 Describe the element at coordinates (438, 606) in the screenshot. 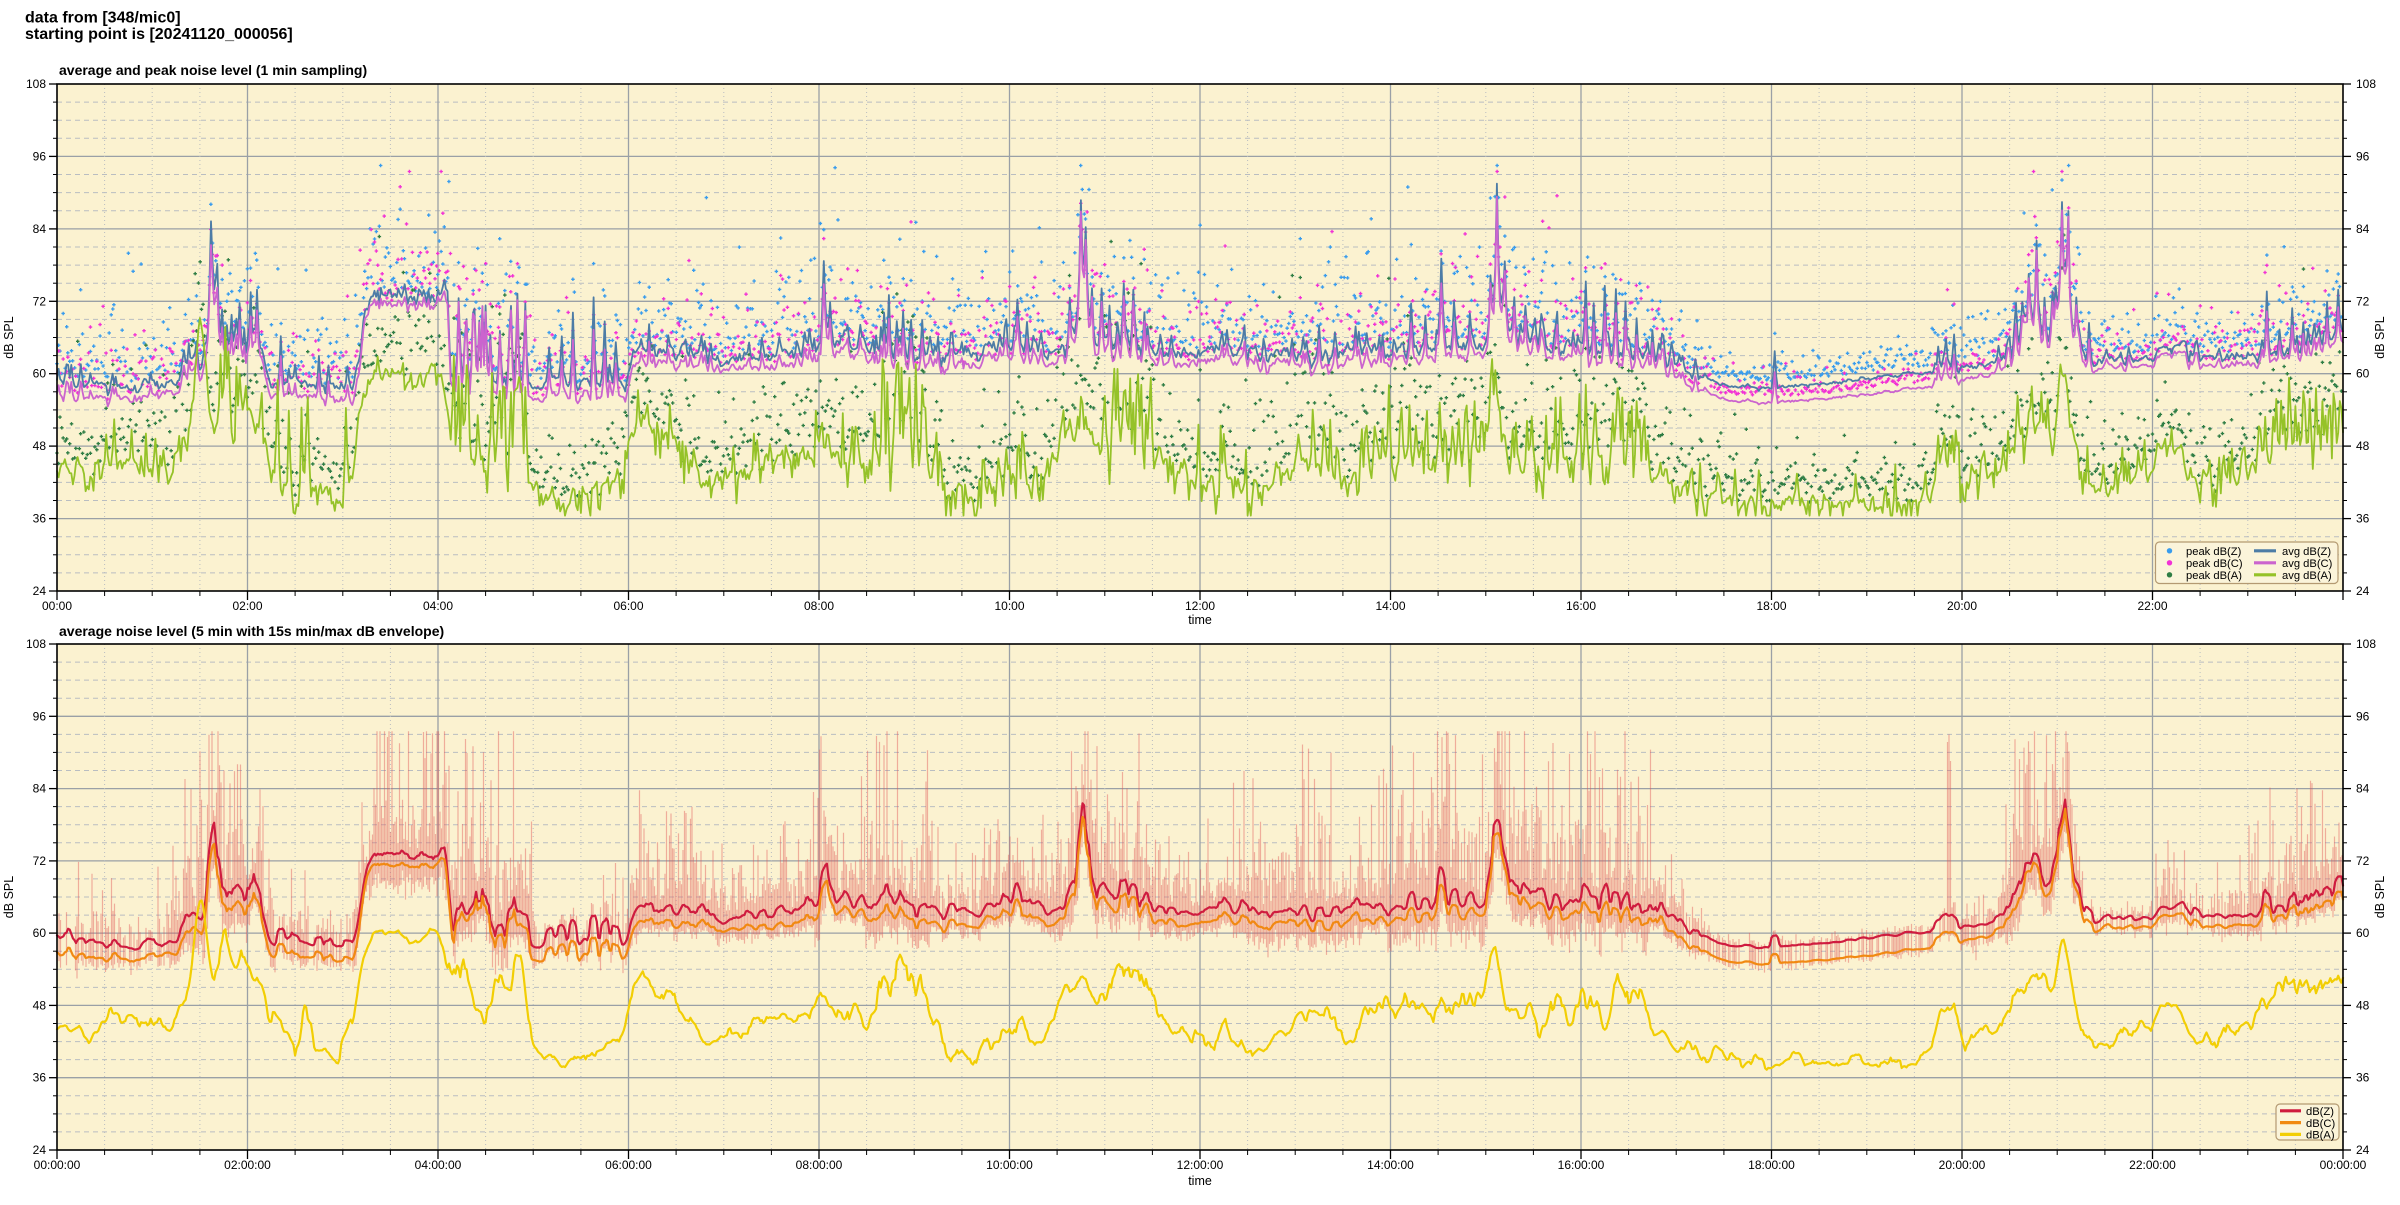

I see `svg-text: 04:00` at that location.